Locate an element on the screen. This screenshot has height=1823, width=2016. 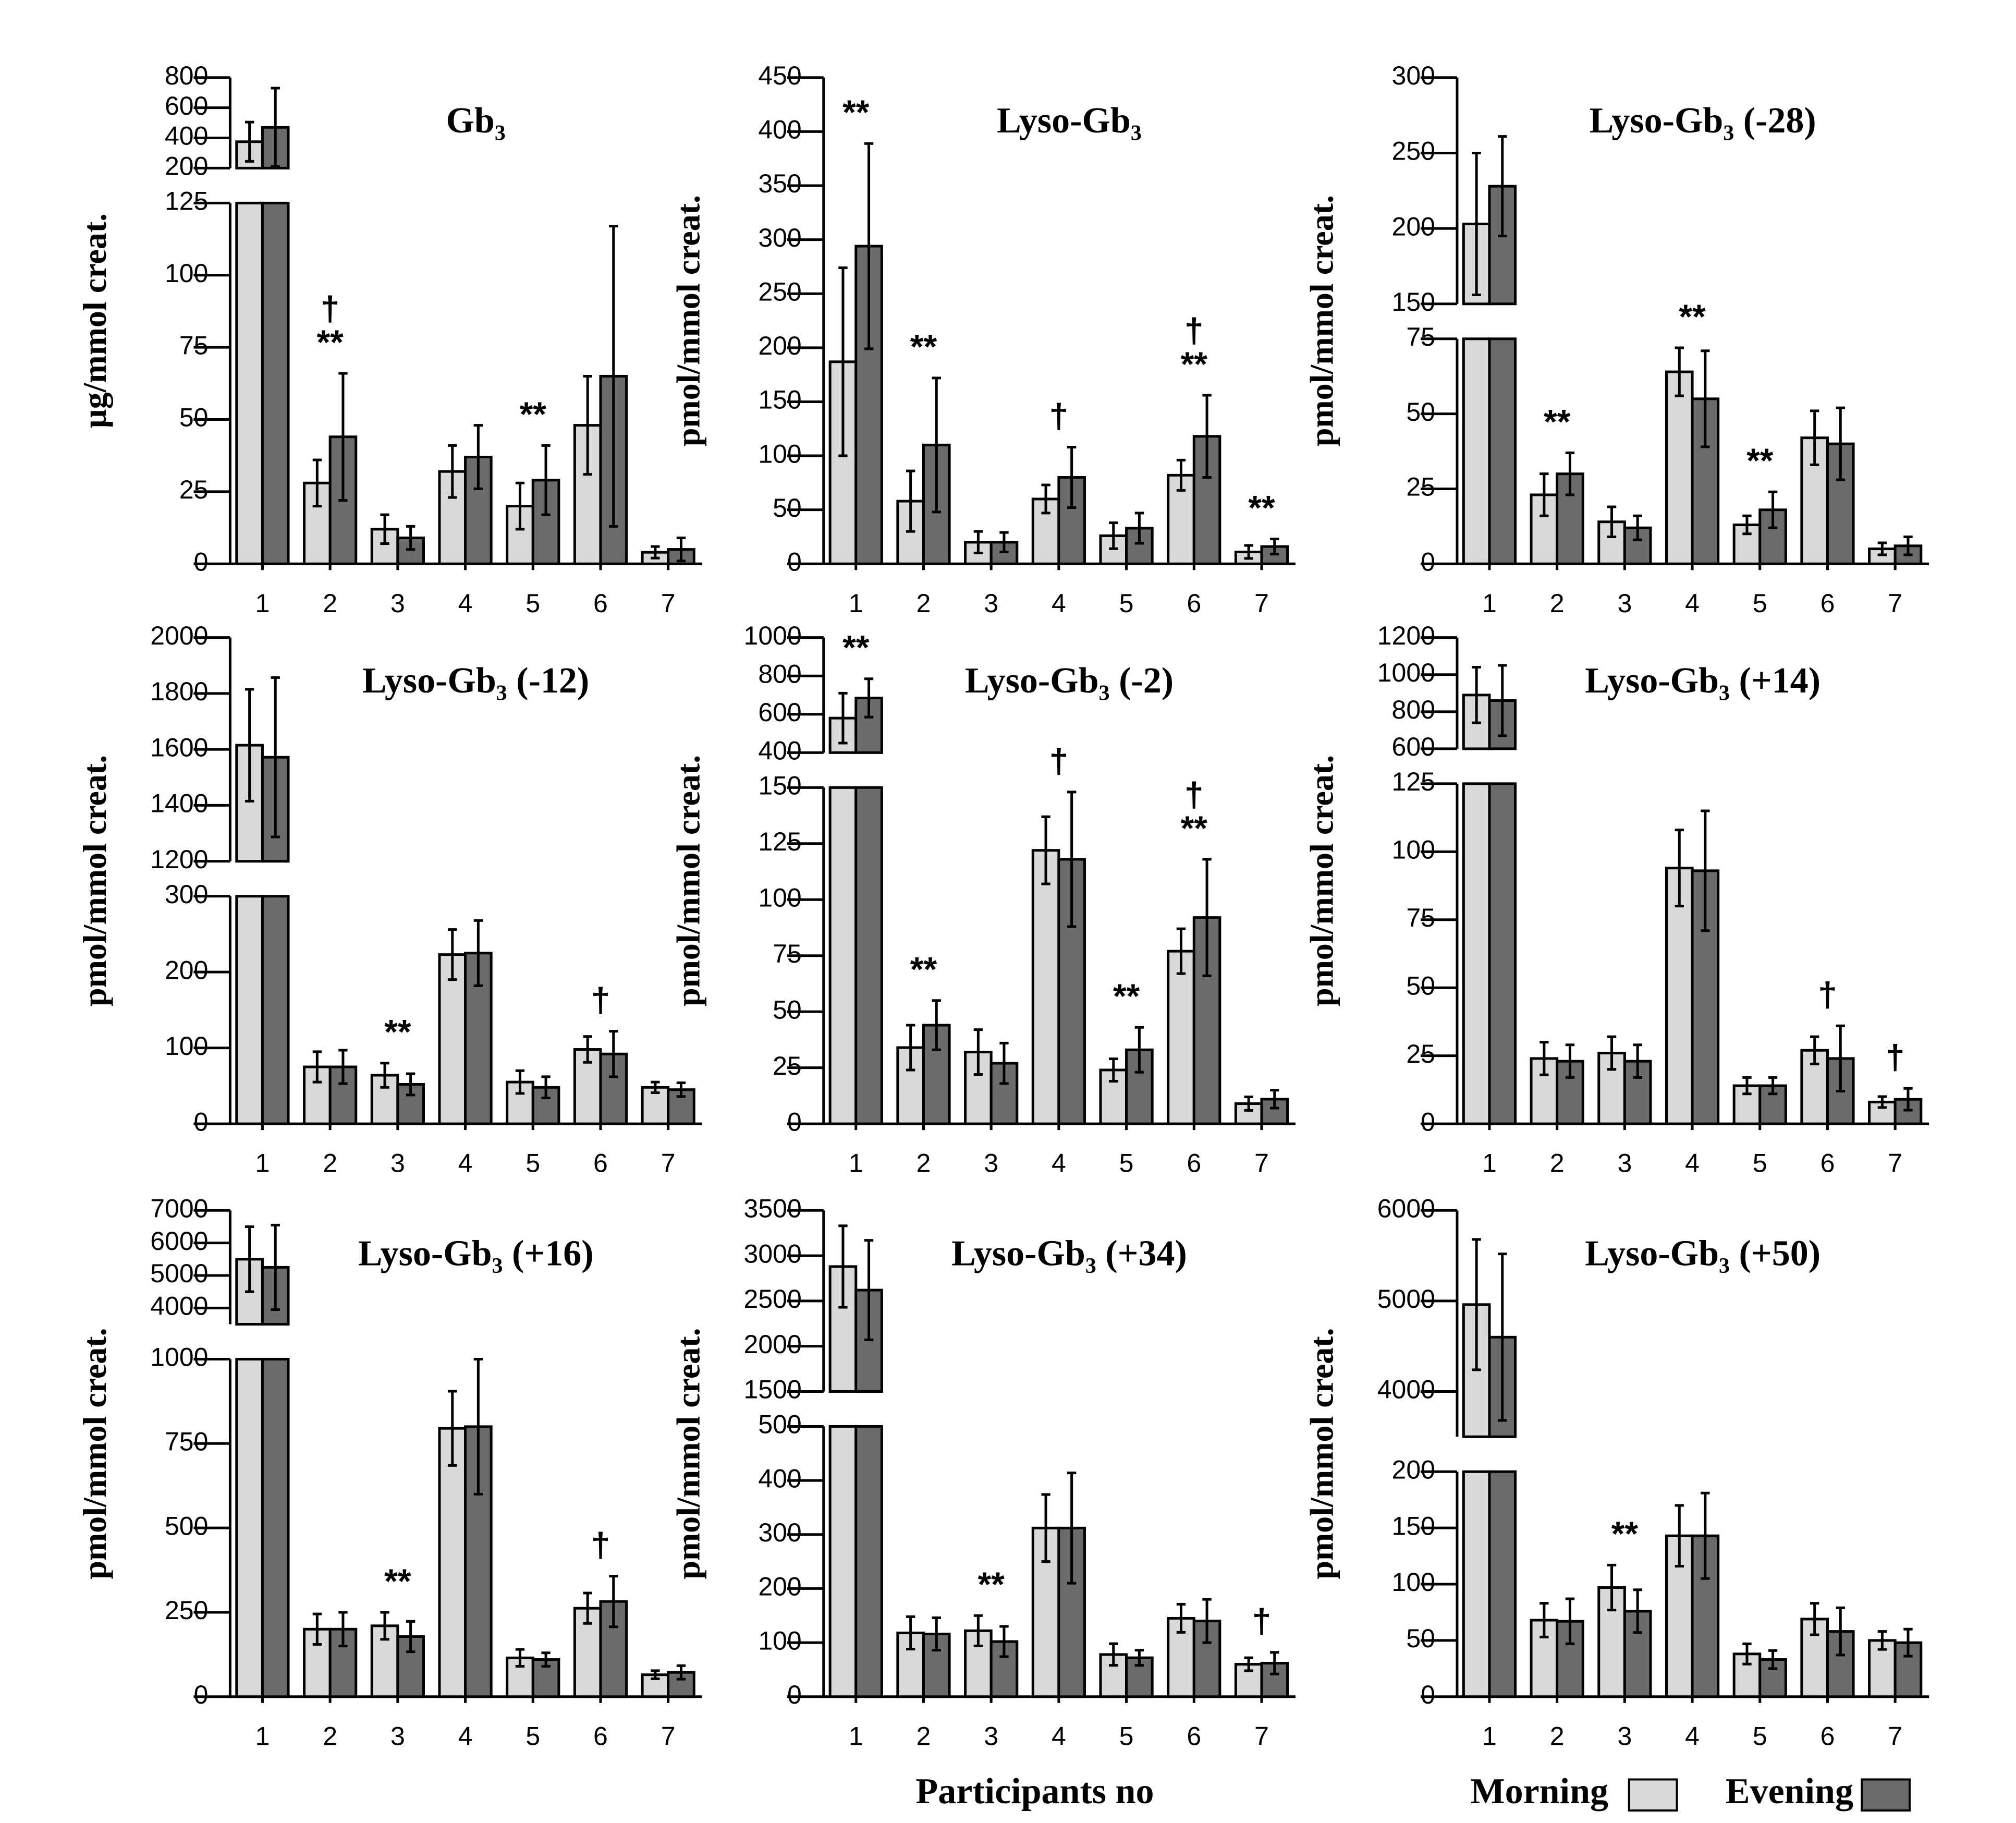
chart-title: Gb₃ is located at coordinates (475, 121).